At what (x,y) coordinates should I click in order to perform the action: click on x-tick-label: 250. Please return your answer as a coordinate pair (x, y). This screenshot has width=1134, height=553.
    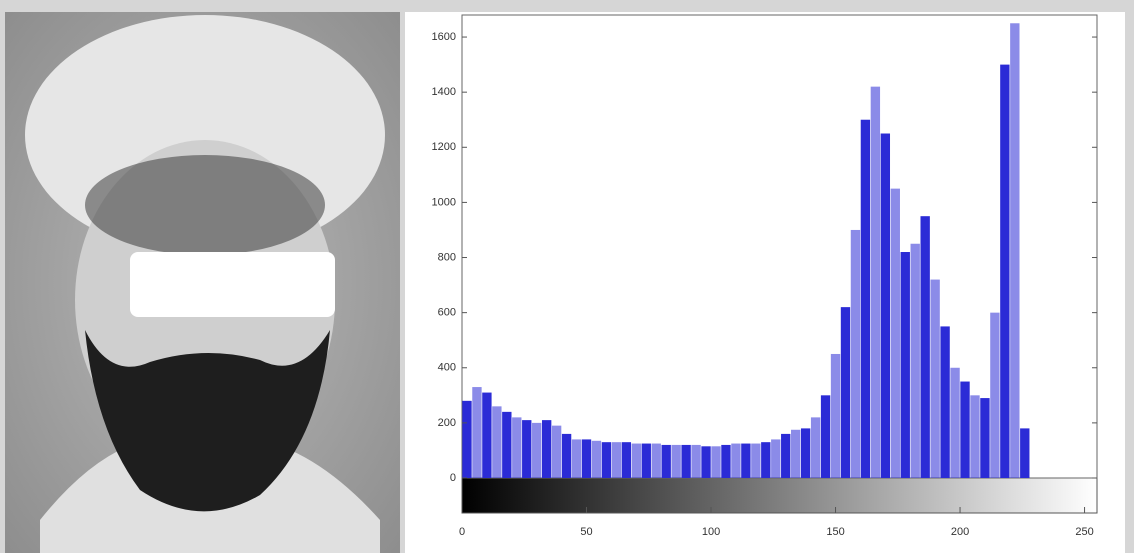
    Looking at the image, I should click on (1084, 532).